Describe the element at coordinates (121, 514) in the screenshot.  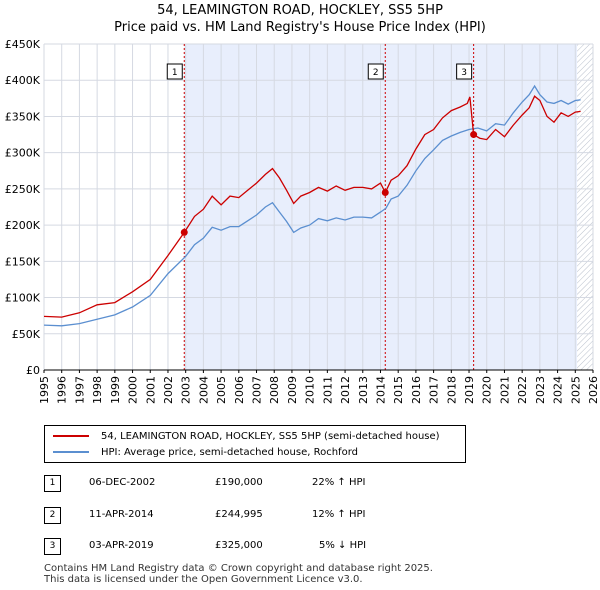
I see `transaction-date: 11-APR-2014` at that location.